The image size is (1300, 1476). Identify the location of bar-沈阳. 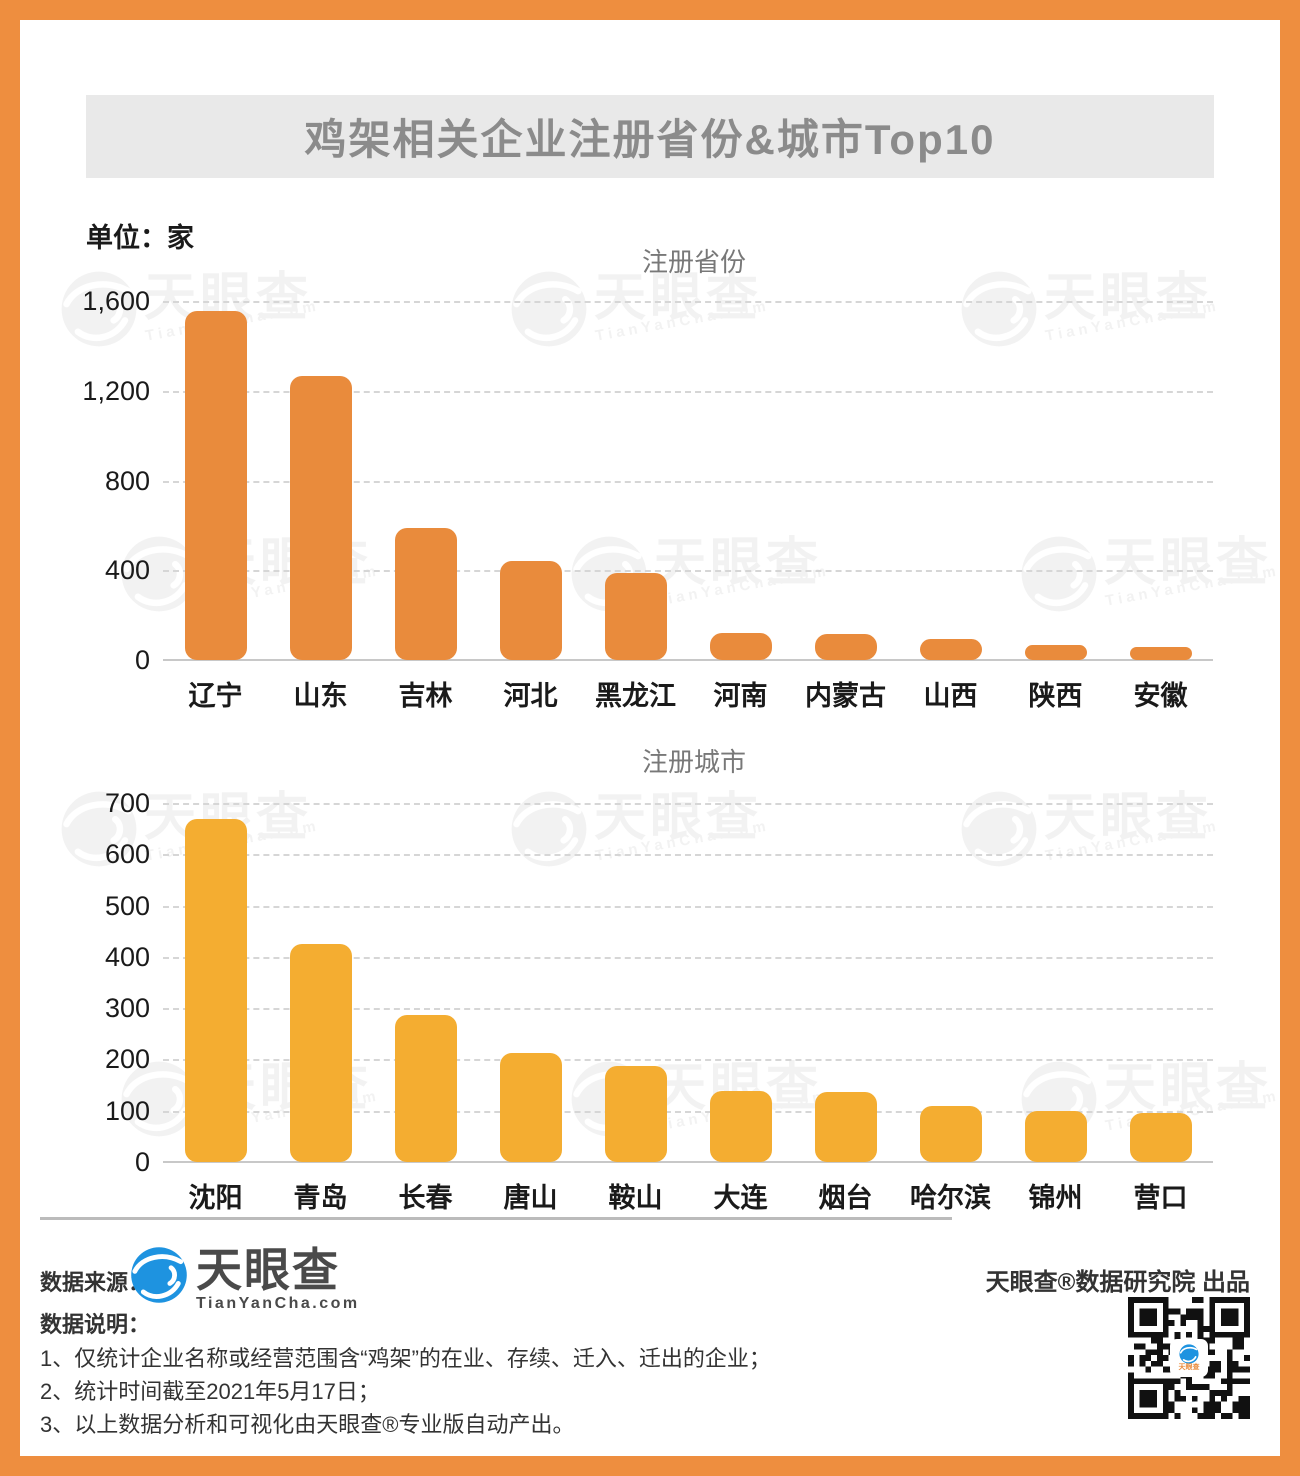
(215, 990).